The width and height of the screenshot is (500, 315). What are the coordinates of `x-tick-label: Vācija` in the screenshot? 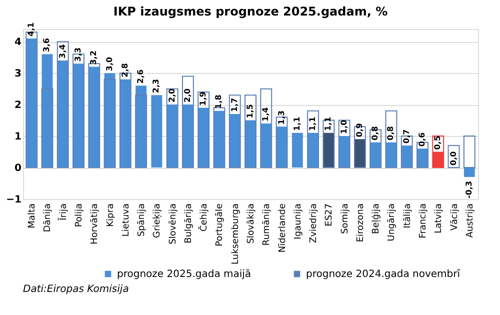 It's located at (455, 217).